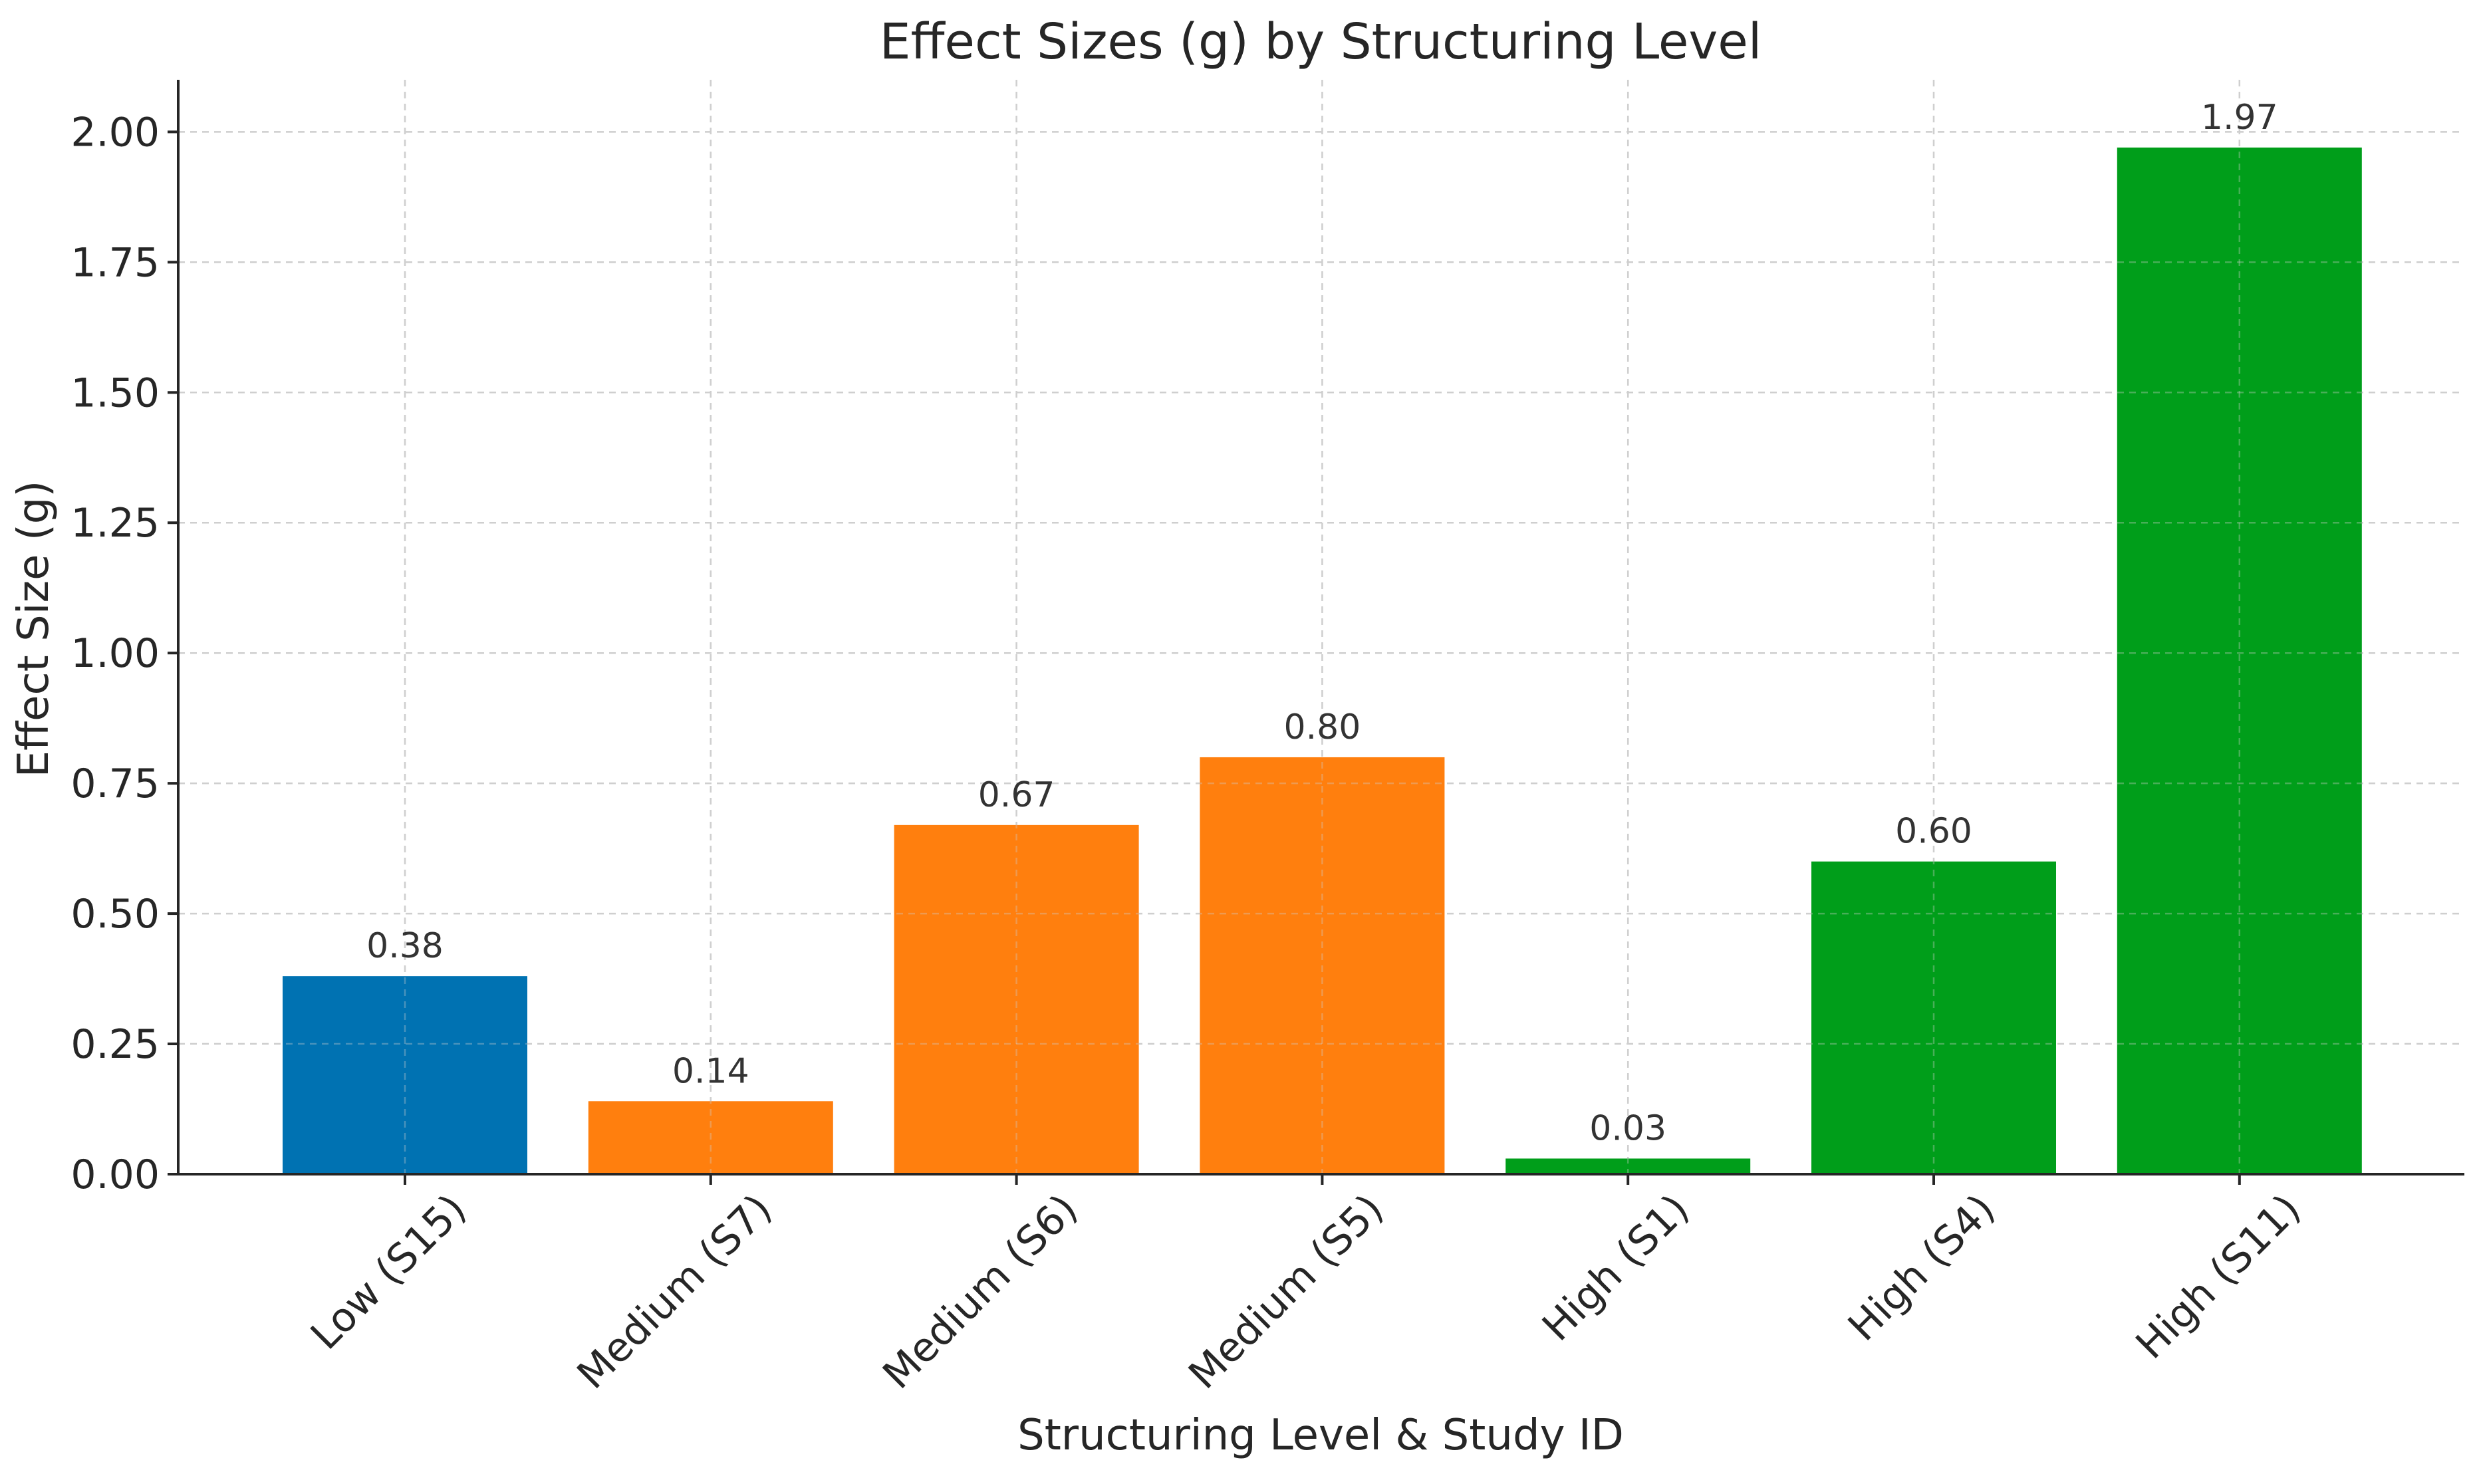 The height and width of the screenshot is (1484, 2479). I want to click on x-tick-label: High (S11), so click(2218, 1276).